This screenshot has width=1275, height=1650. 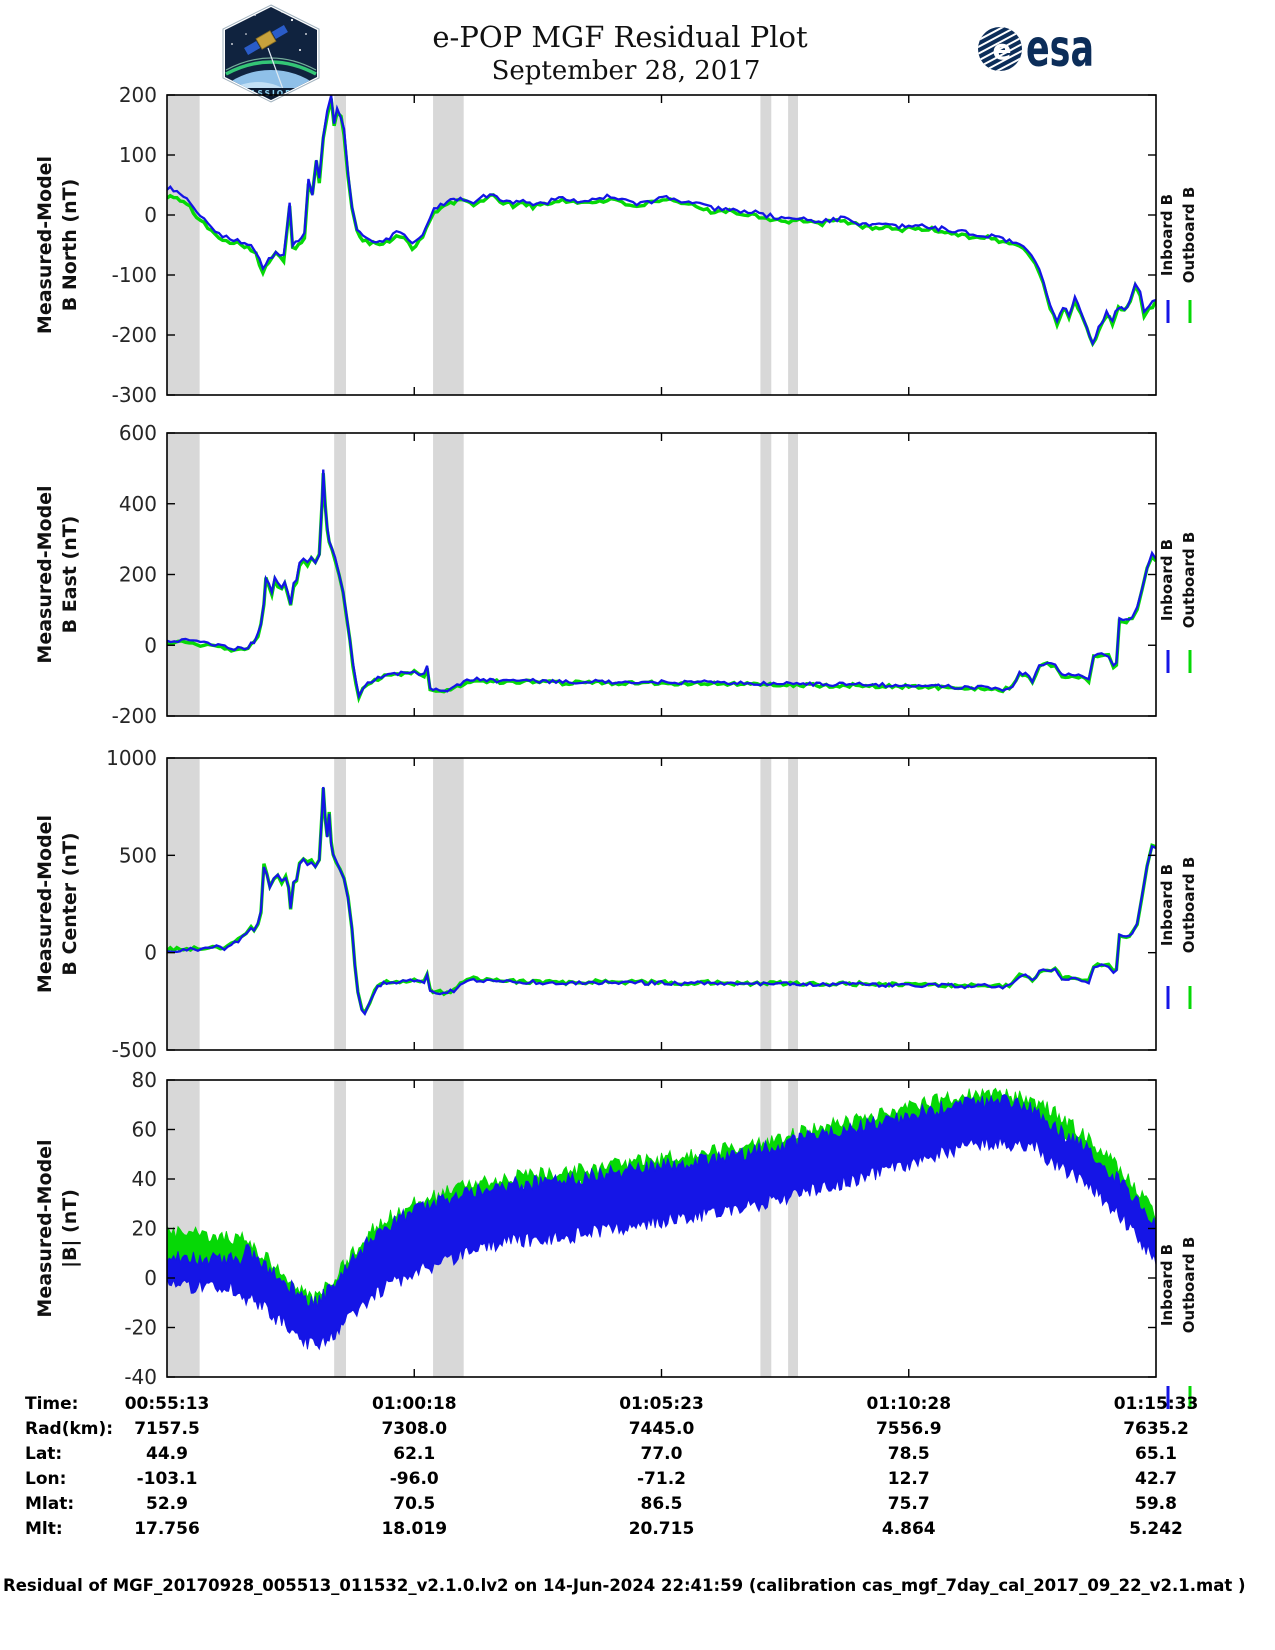 What do you see at coordinates (167, 1479) in the screenshot?
I see `ephemeris-value: -103.1` at bounding box center [167, 1479].